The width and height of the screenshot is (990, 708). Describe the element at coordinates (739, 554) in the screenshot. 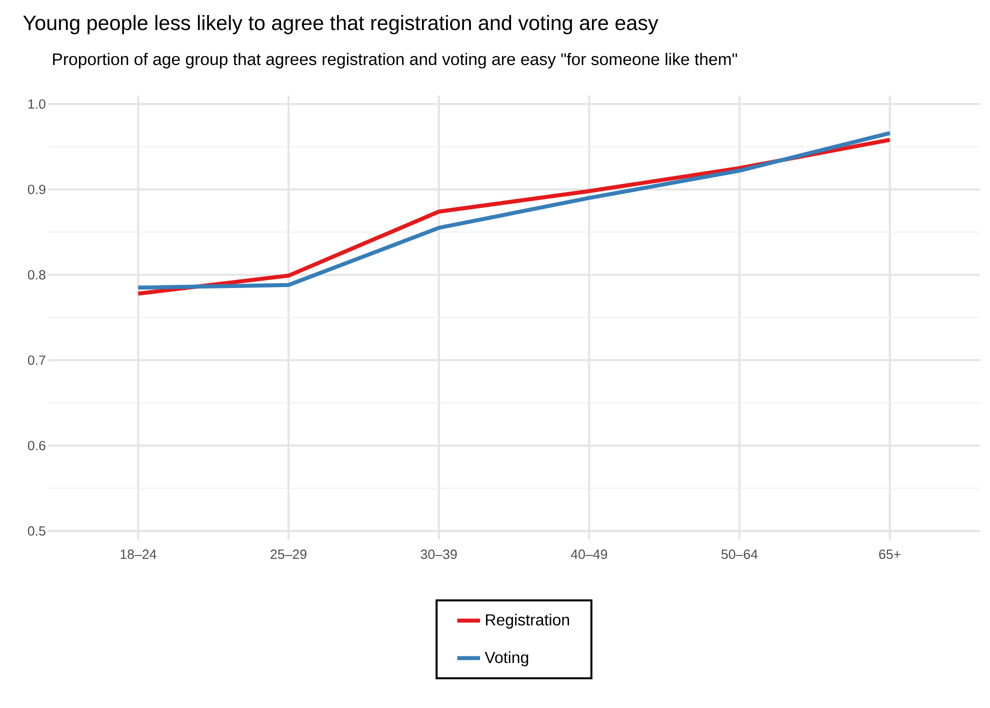

I see `x-tick-label: 50–64` at that location.